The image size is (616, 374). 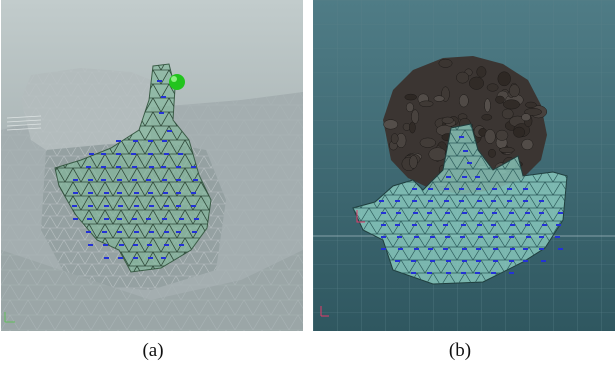 I want to click on caption-a: (a), so click(x=153, y=350).